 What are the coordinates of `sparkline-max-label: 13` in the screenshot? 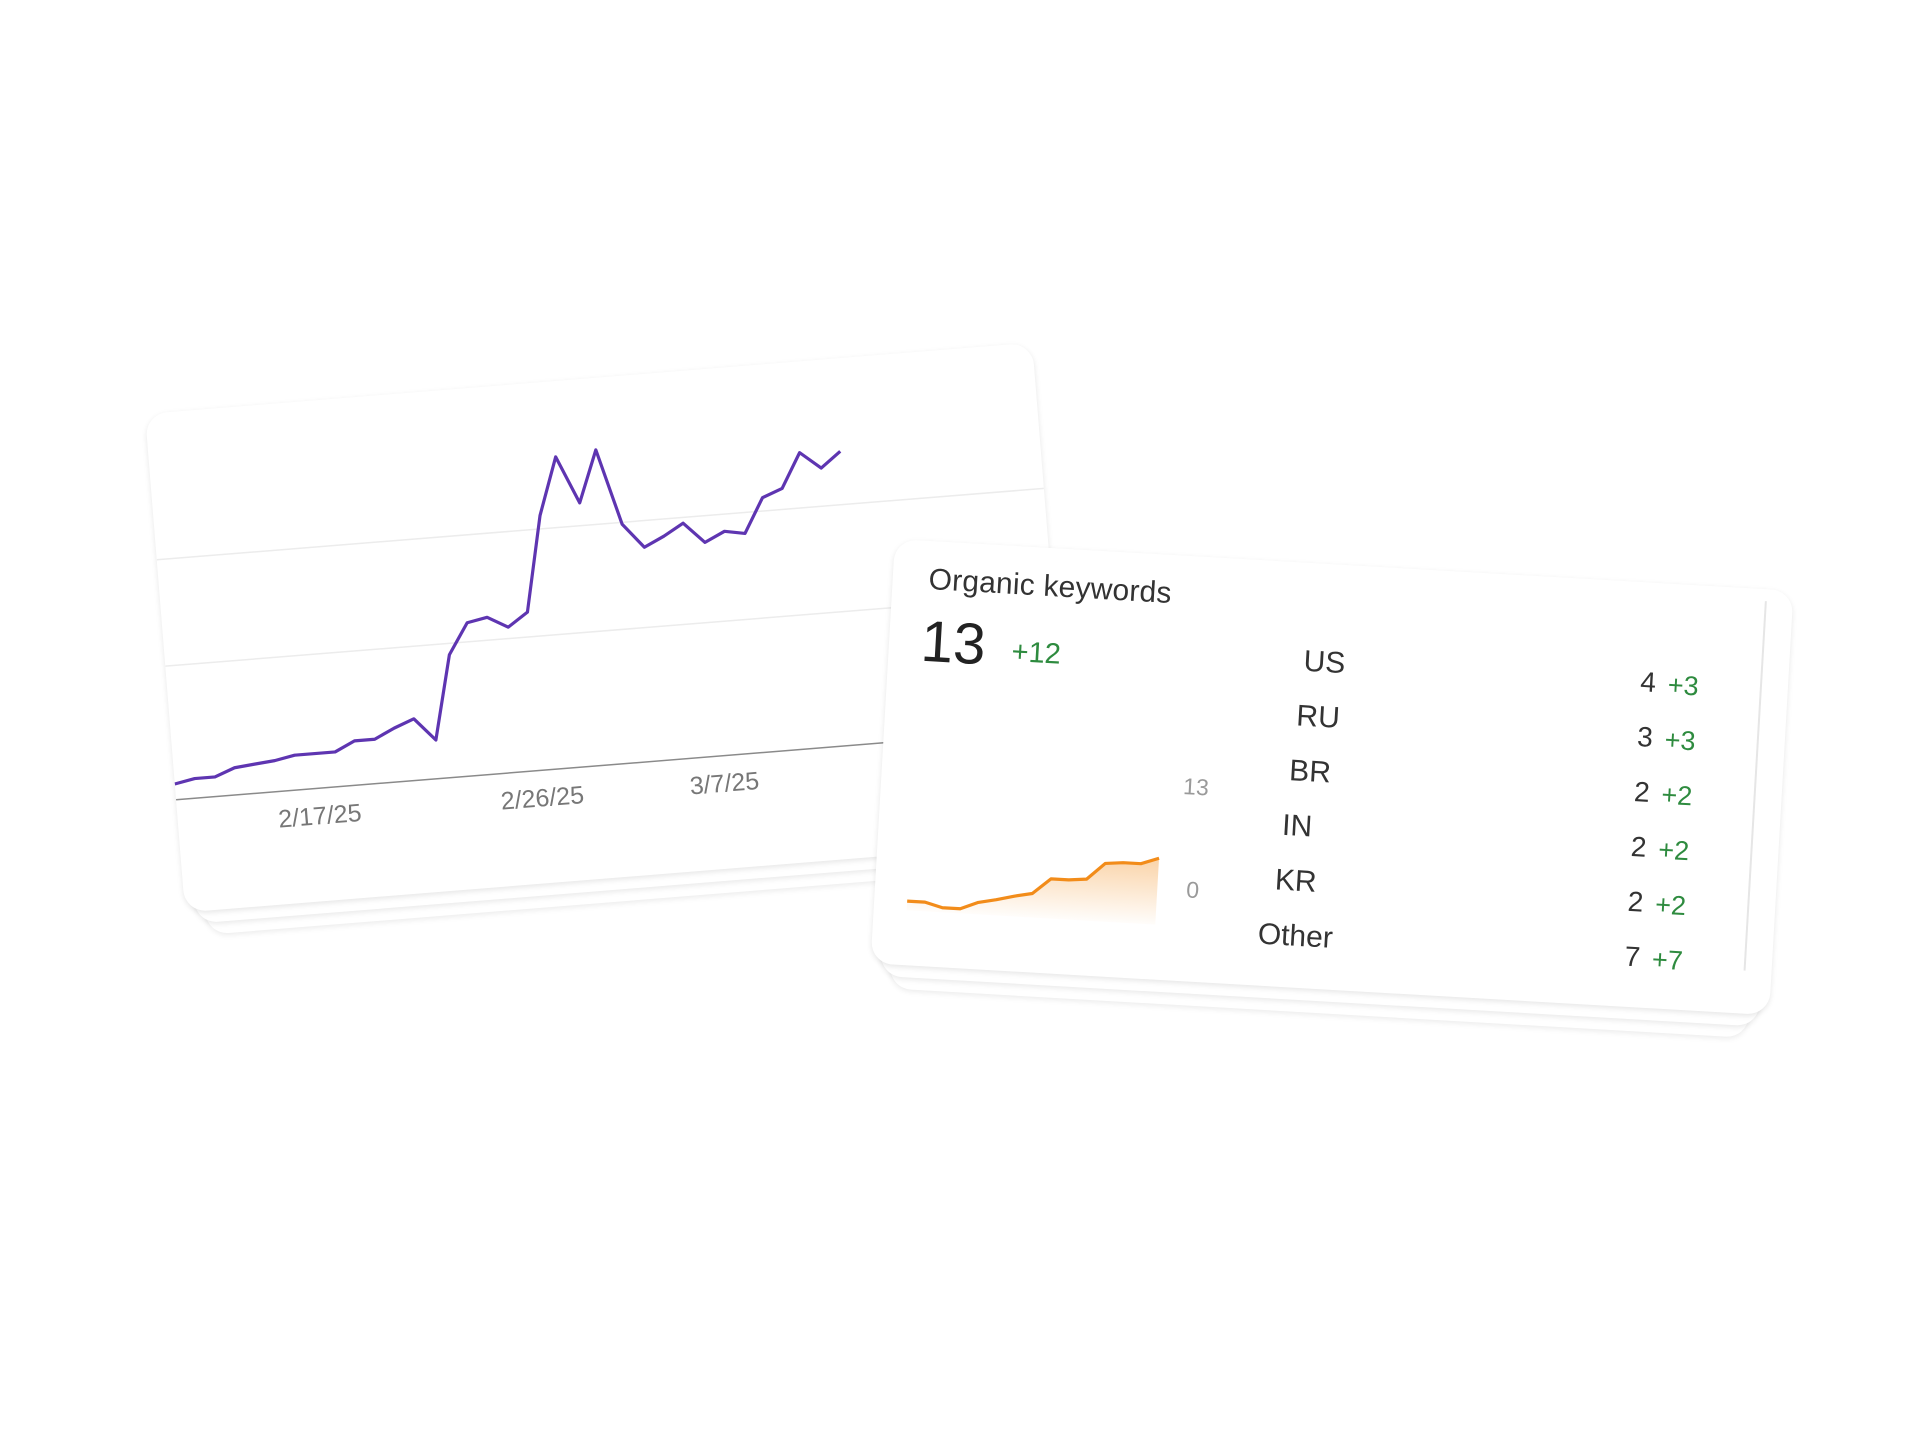 It's located at (1196, 787).